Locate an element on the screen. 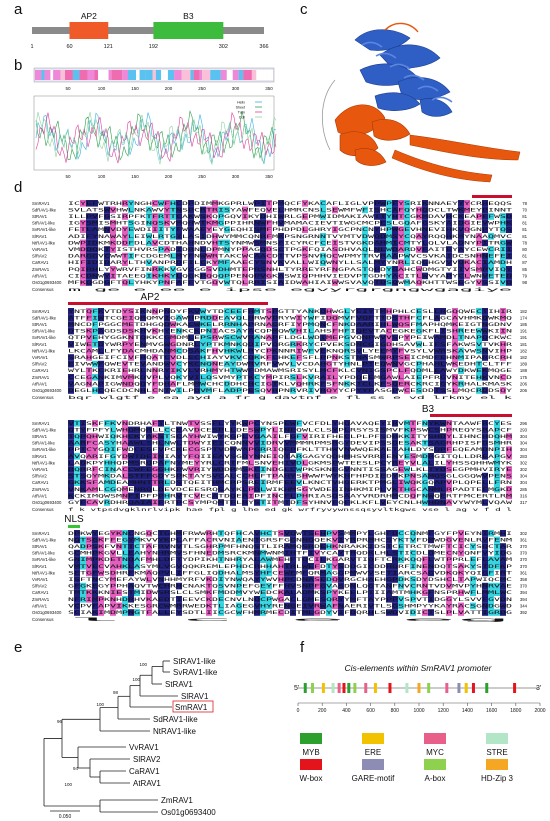 The width and height of the screenshot is (550, 821). nls-bar is located at coordinates (74, 526).